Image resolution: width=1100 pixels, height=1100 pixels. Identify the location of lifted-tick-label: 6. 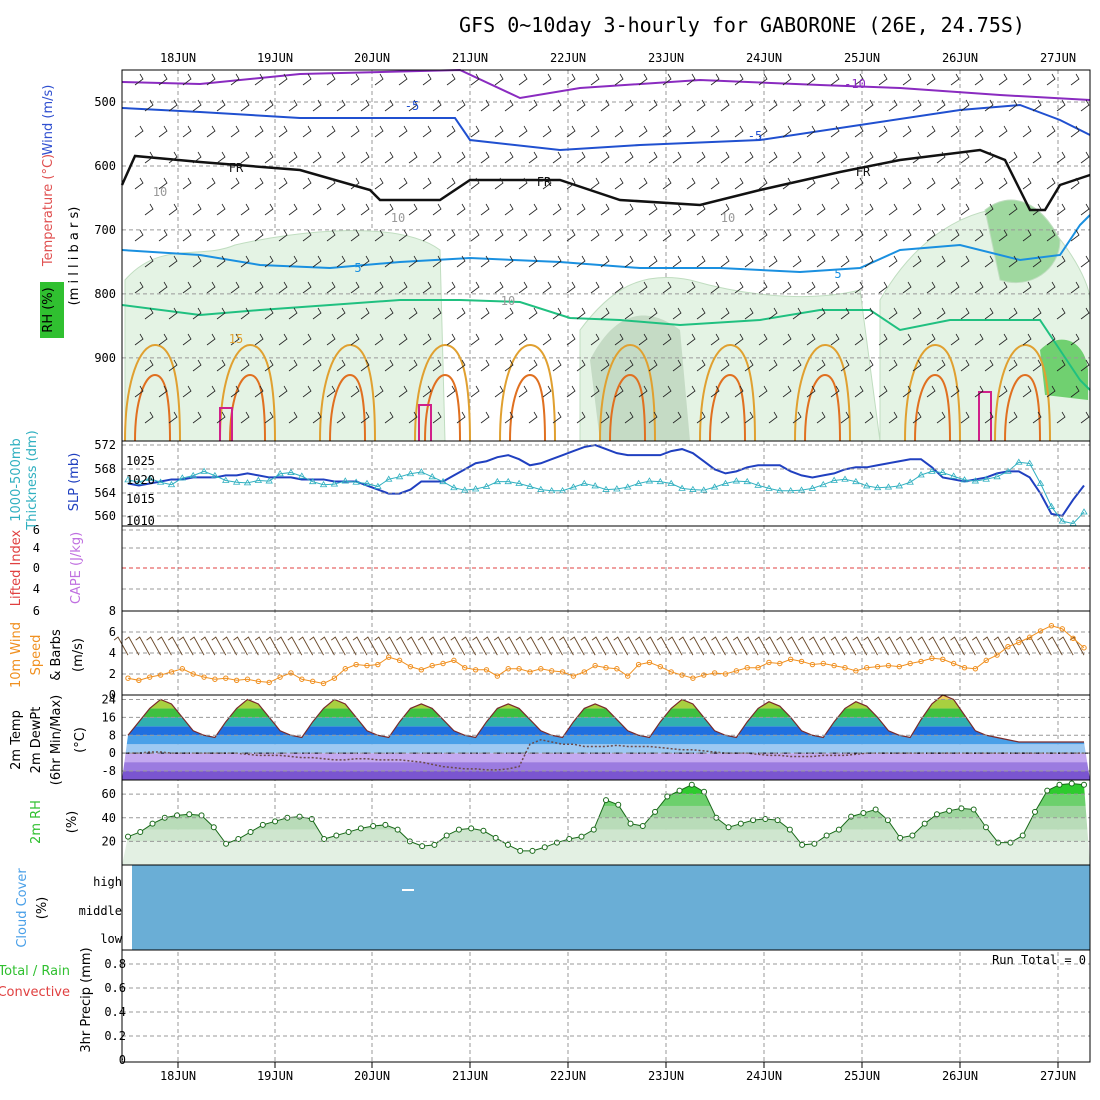
(36, 530).